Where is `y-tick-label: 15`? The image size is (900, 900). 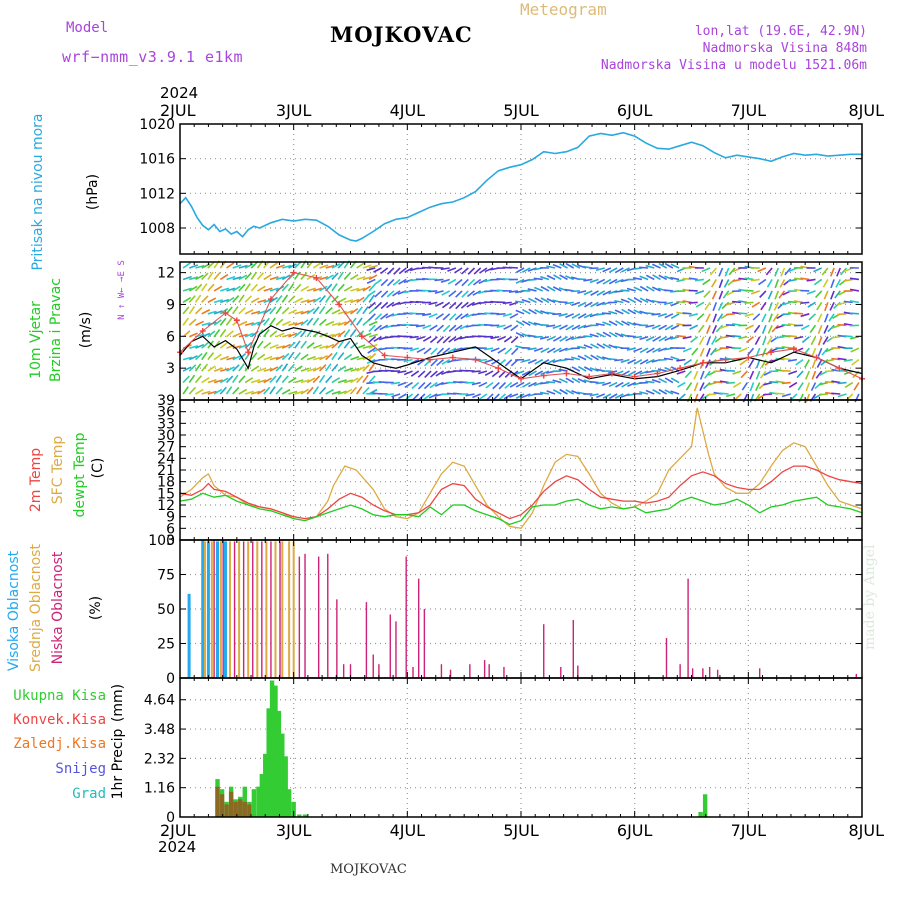 y-tick-label: 15 is located at coordinates (166, 494).